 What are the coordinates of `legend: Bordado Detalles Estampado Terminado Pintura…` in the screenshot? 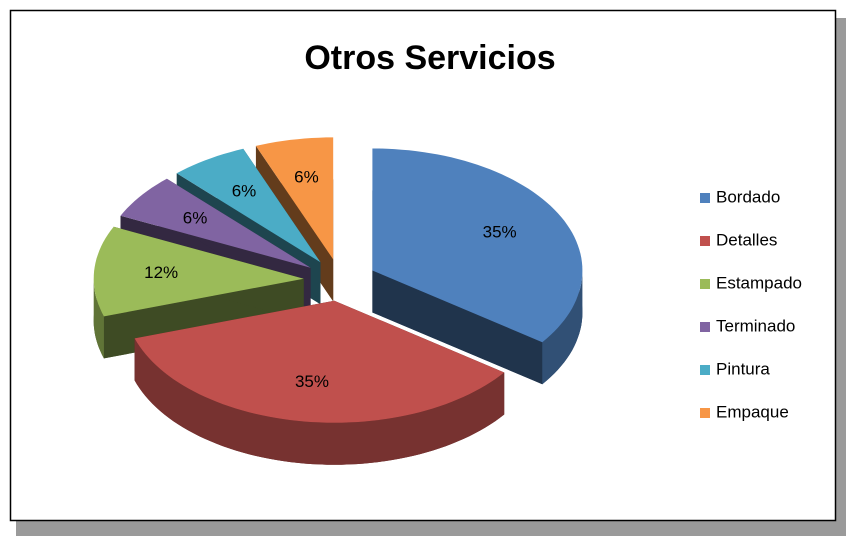 It's located at (751, 304).